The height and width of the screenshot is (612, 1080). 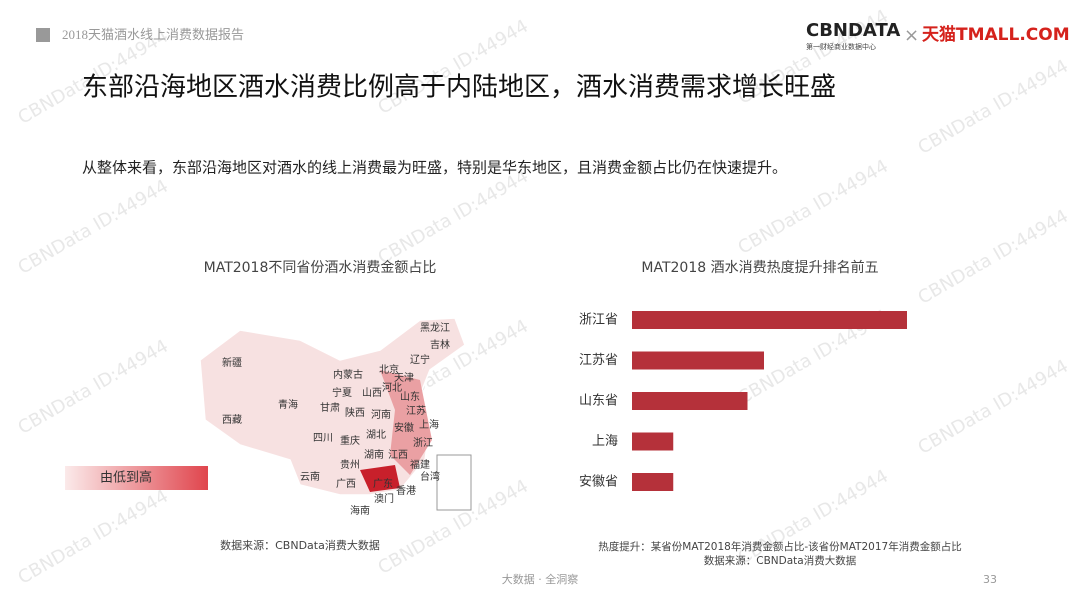 What do you see at coordinates (320, 268) in the screenshot?
I see `map-title: MAT2018不同省份酒水消费金额占比` at bounding box center [320, 268].